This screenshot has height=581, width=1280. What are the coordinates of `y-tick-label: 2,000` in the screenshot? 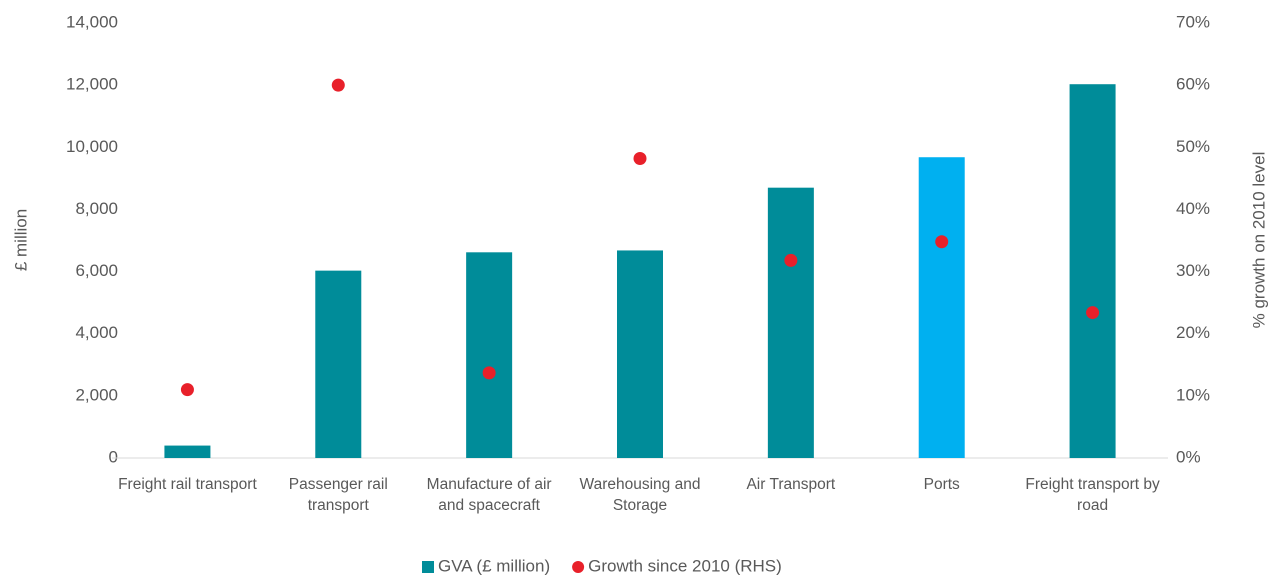 It's located at (96, 394).